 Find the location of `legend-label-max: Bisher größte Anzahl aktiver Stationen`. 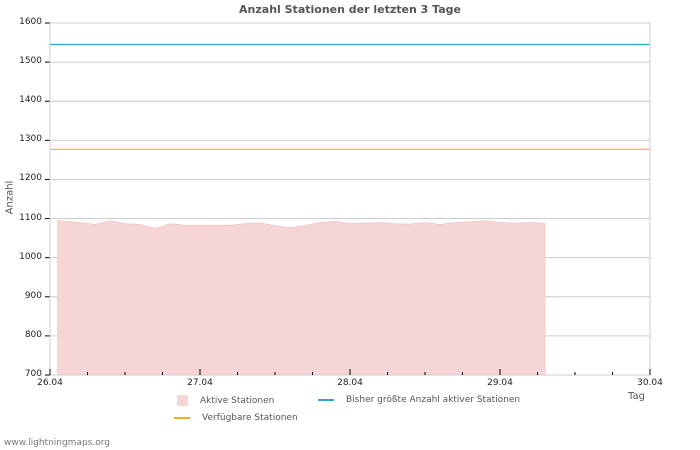

legend-label-max: Bisher größte Anzahl aktiver Stationen is located at coordinates (433, 400).